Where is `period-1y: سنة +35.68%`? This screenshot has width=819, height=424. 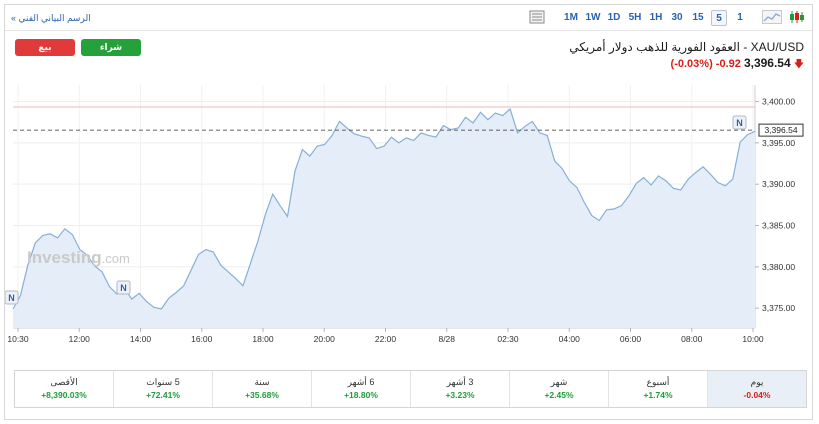 period-1y: سنة +35.68% is located at coordinates (261, 389).